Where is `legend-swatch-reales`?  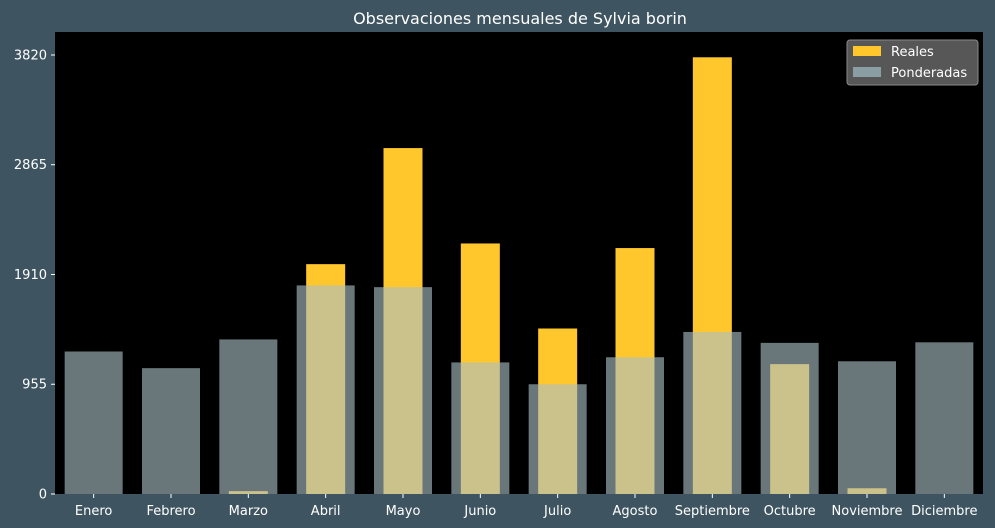
legend-swatch-reales is located at coordinates (867, 51).